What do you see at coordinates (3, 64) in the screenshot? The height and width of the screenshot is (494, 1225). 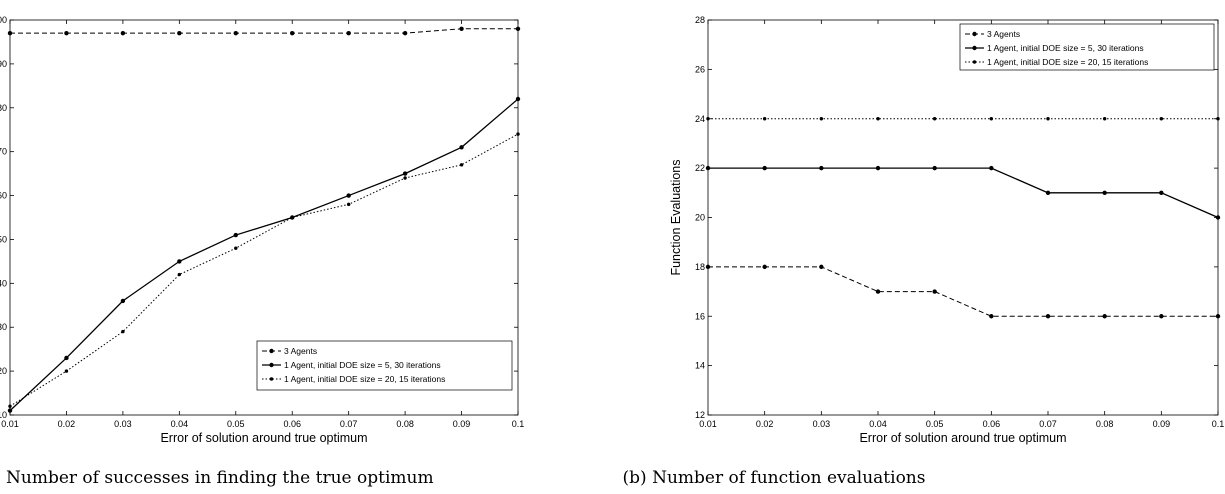 I see `y-tick-label: 90` at bounding box center [3, 64].